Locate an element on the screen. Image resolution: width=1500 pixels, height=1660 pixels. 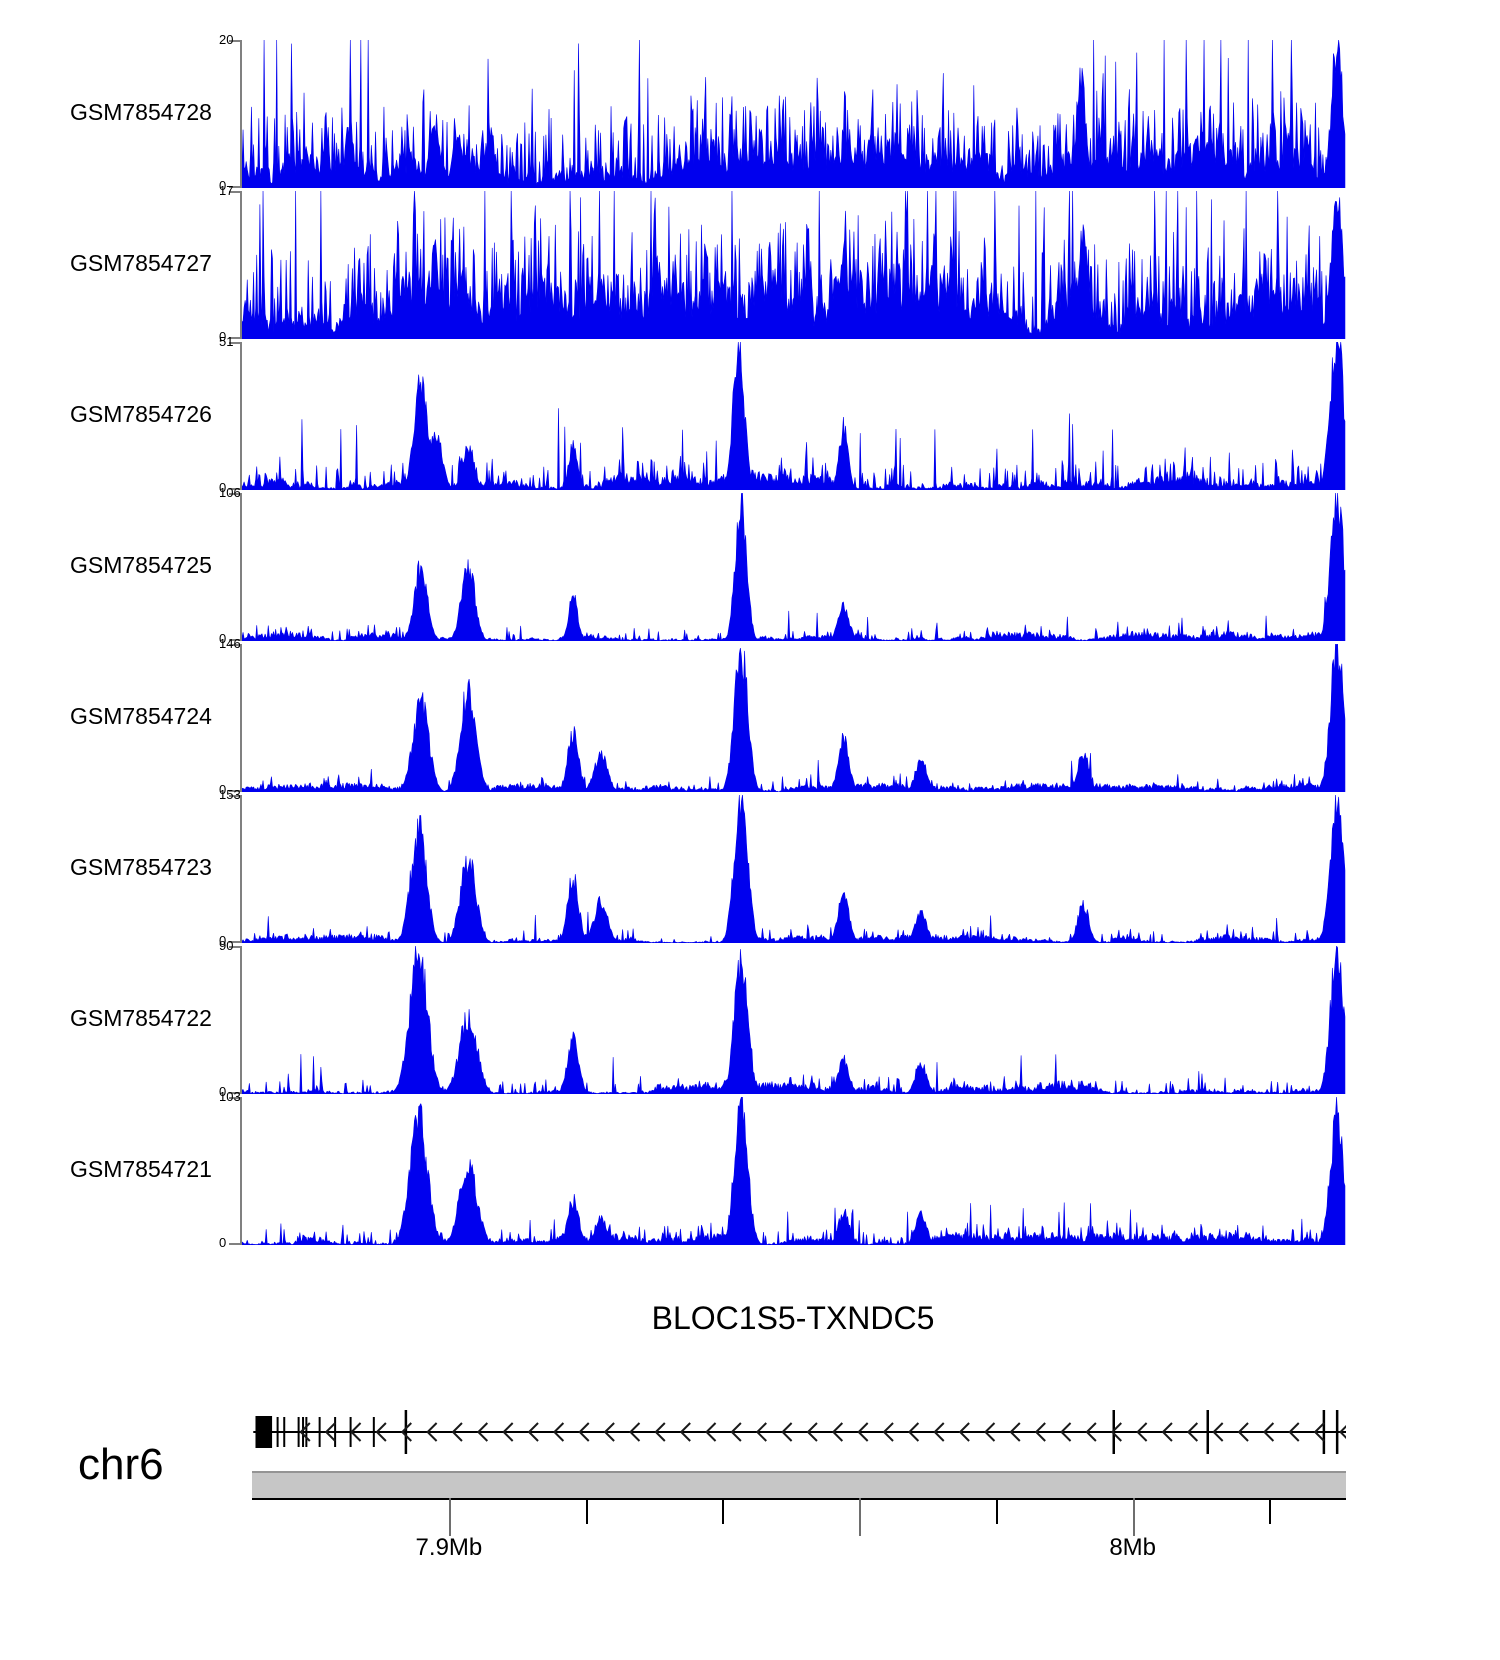
axis-tick-label: 7.9Mb is located at coordinates (449, 1547).